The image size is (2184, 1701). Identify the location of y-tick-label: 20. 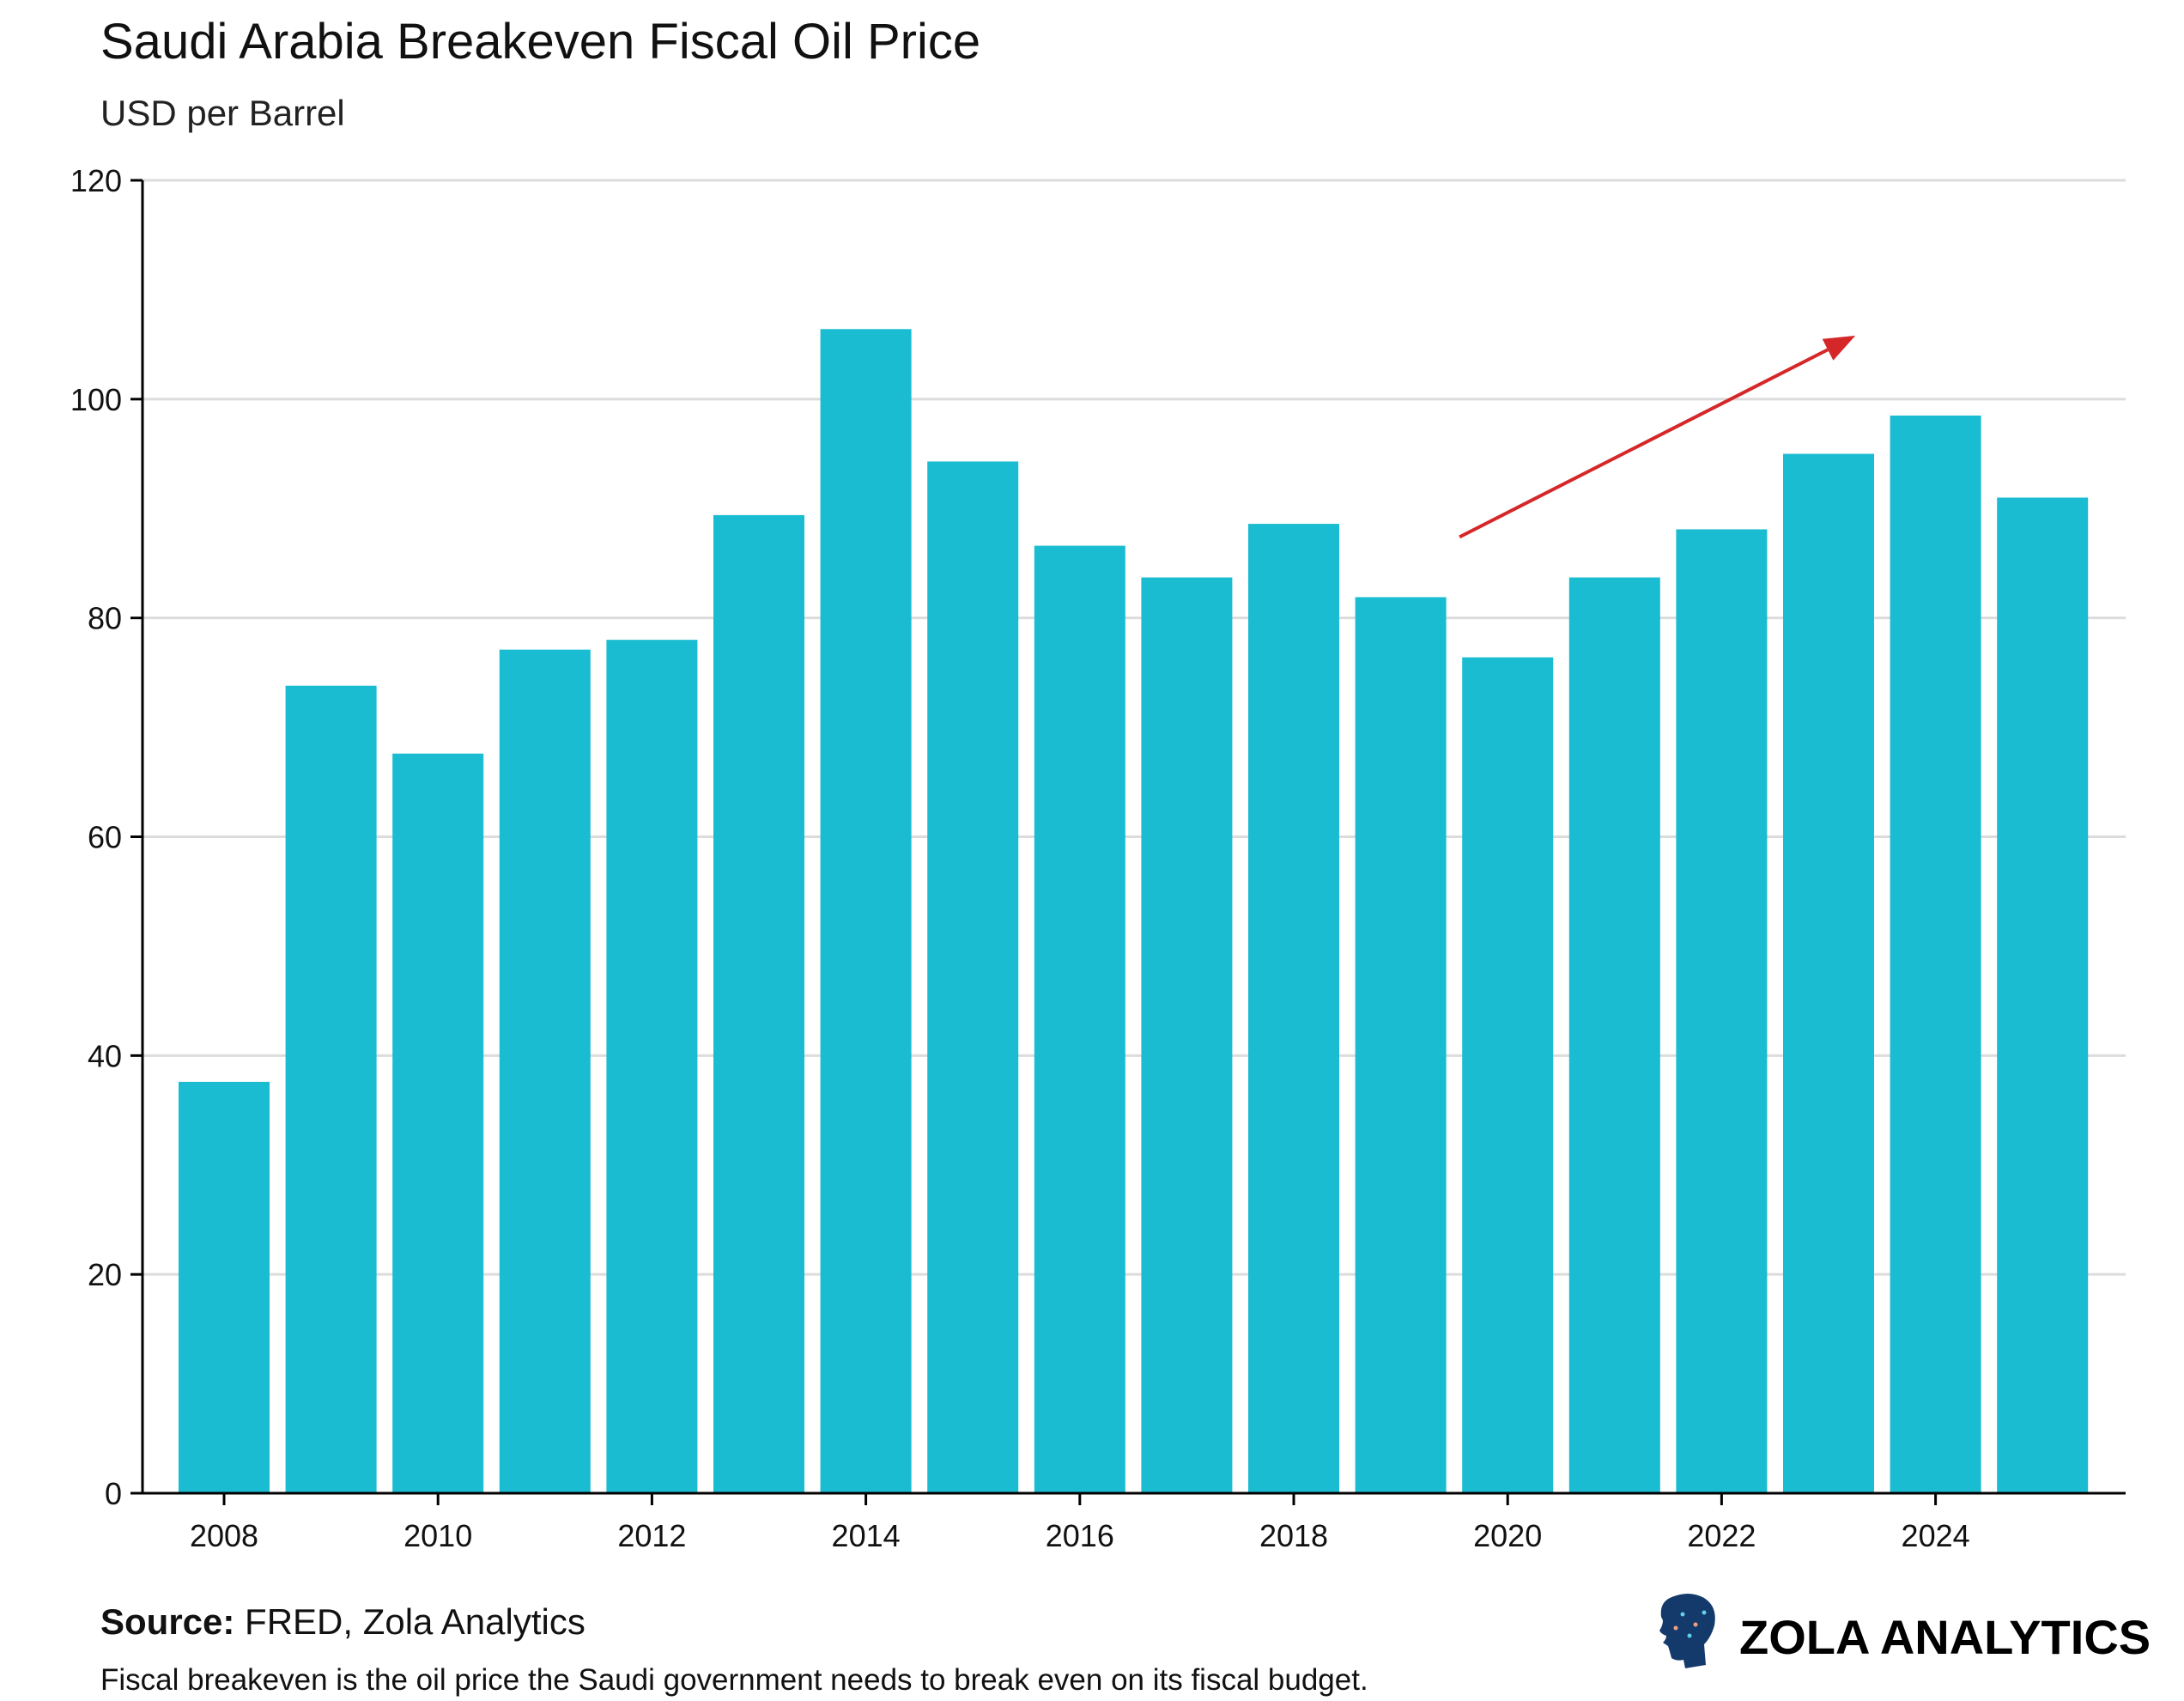
(105, 1274).